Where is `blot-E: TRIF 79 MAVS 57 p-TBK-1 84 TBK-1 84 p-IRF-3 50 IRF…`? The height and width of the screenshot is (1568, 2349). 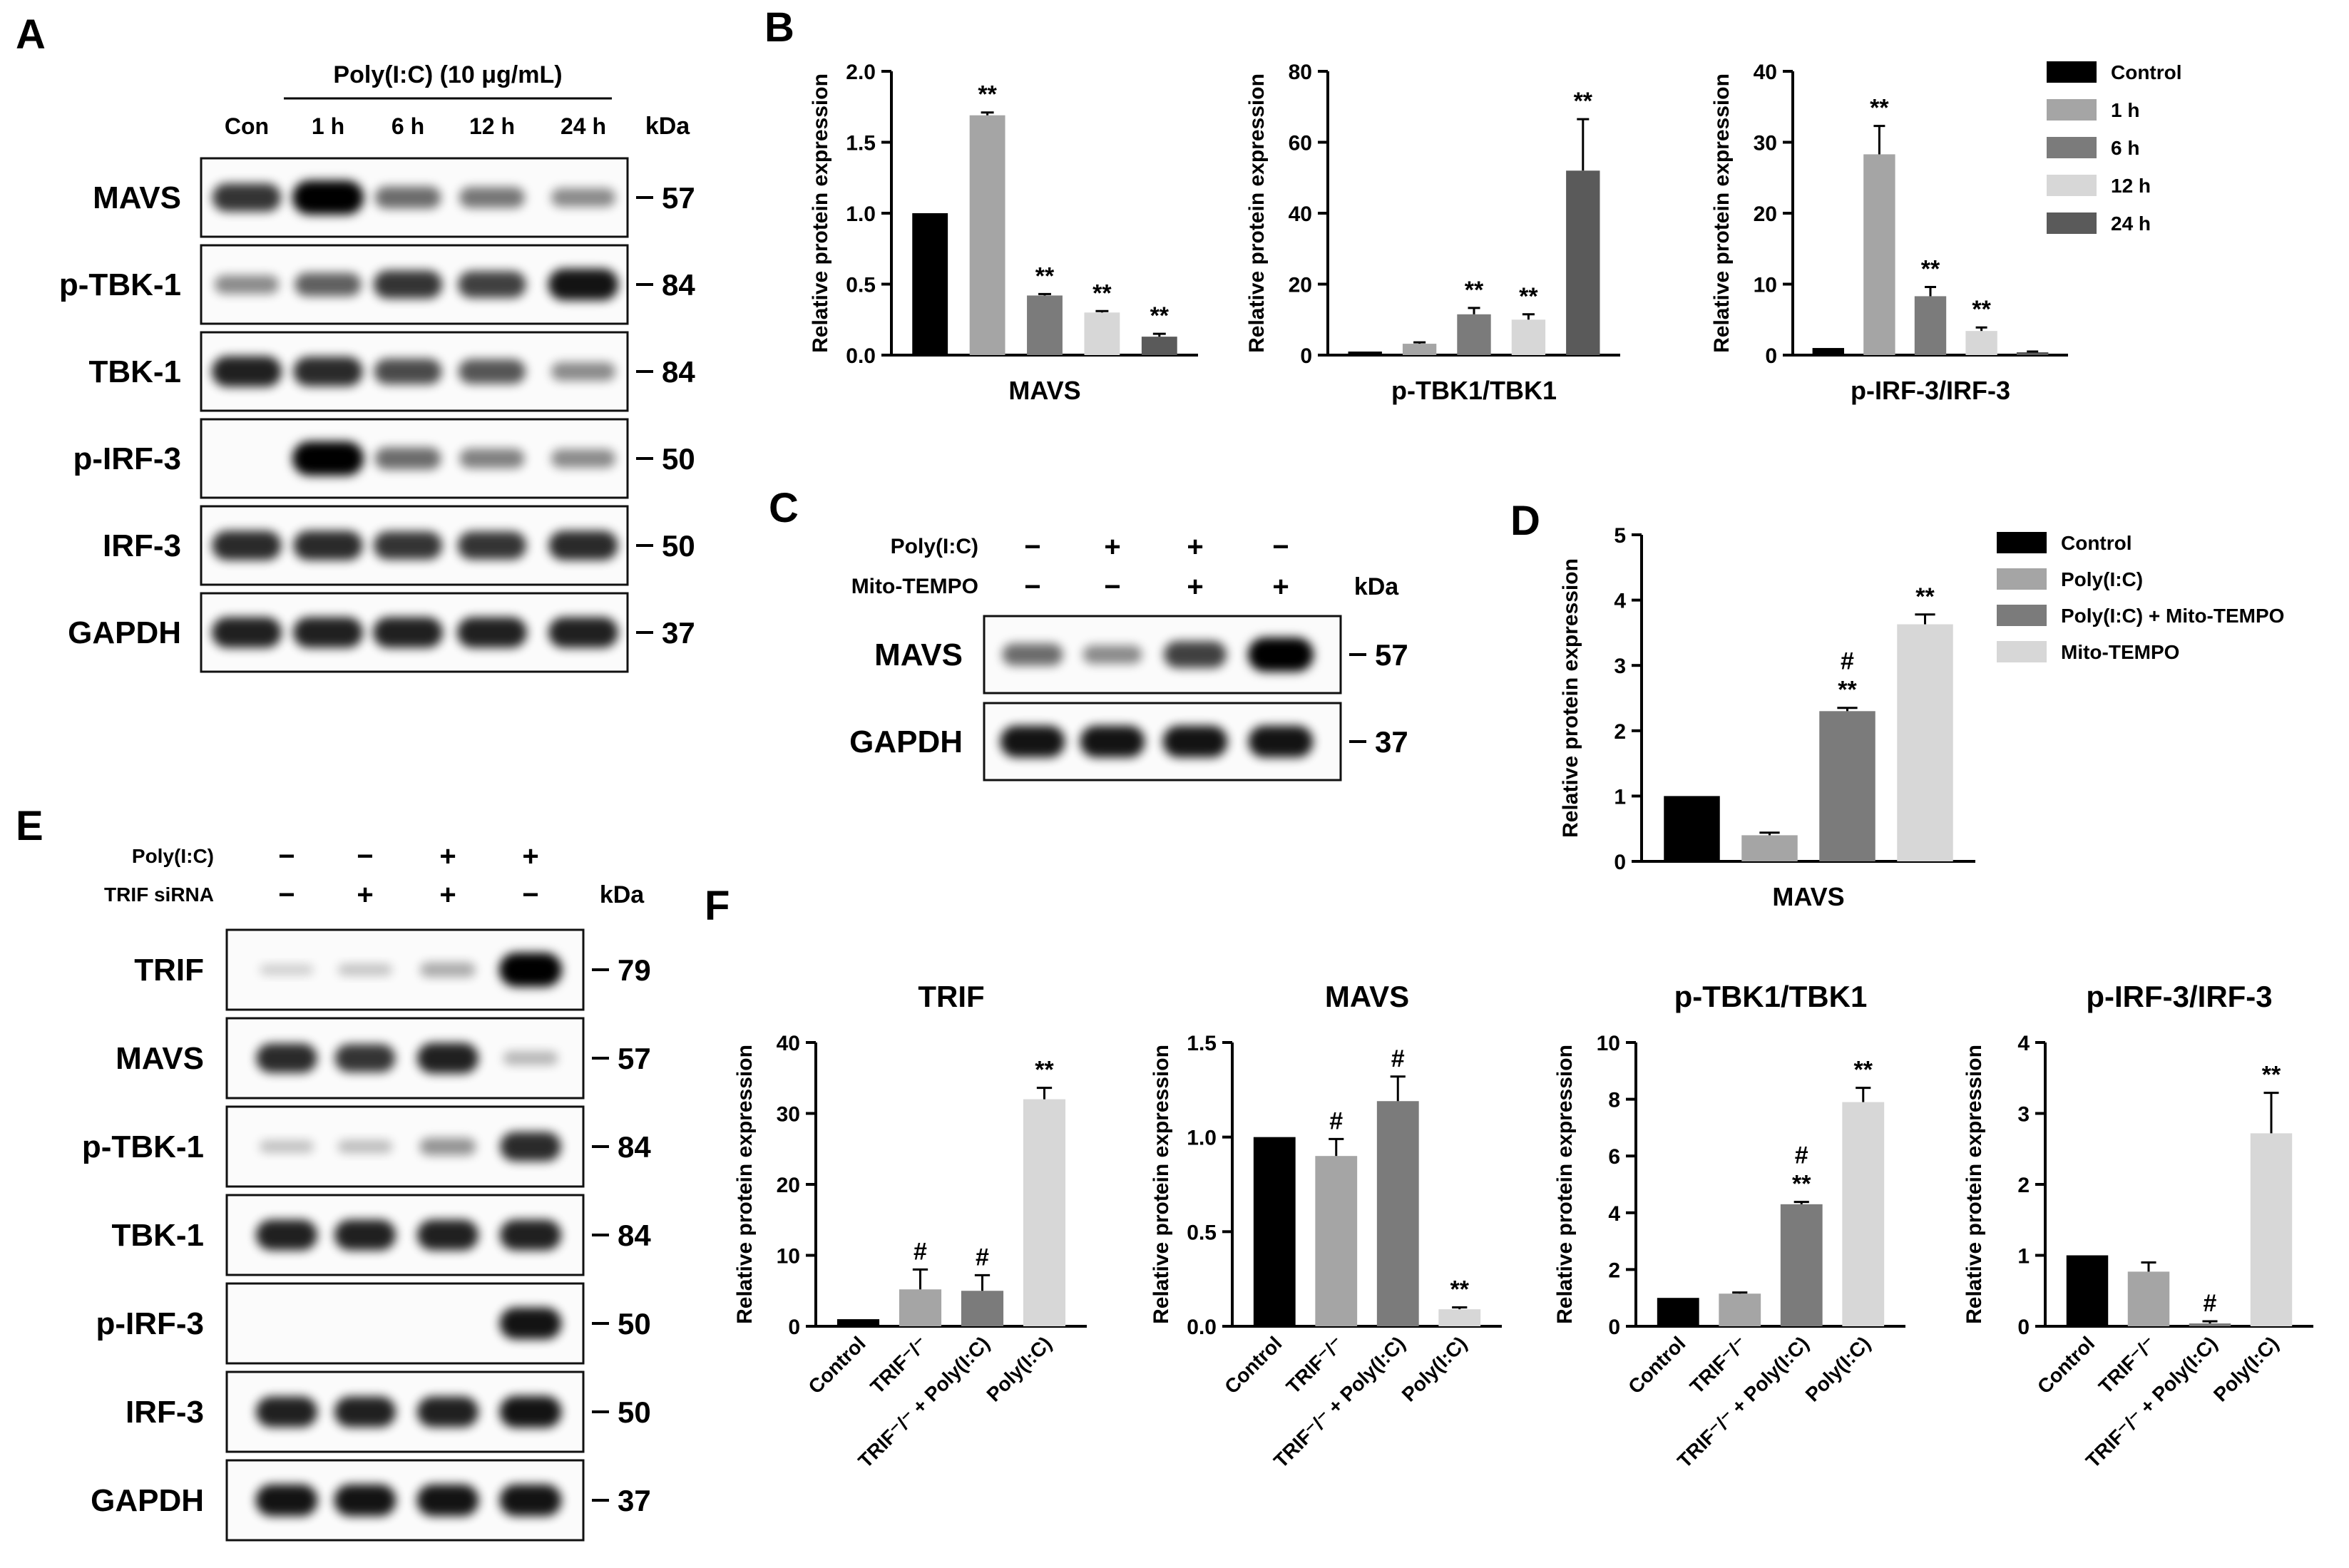 blot-E: TRIF 79 MAVS 57 p-TBK-1 84 TBK-1 84 p-IRF-3 50 IRF… is located at coordinates (366, 1235).